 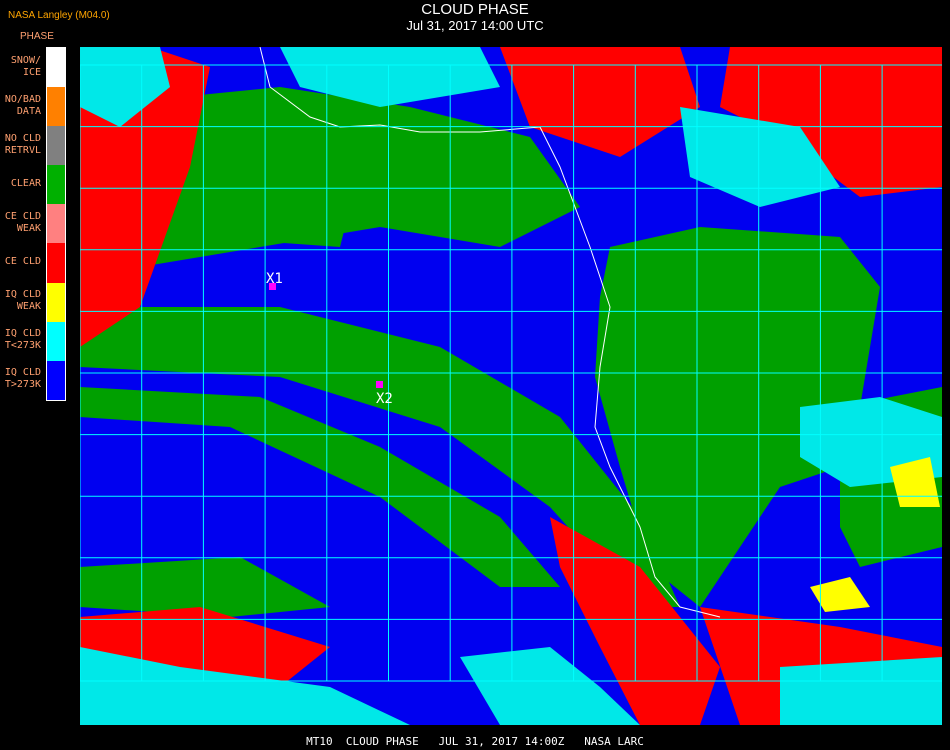 I want to click on legend-label: IQ CLD WEAK, so click(x=22, y=301).